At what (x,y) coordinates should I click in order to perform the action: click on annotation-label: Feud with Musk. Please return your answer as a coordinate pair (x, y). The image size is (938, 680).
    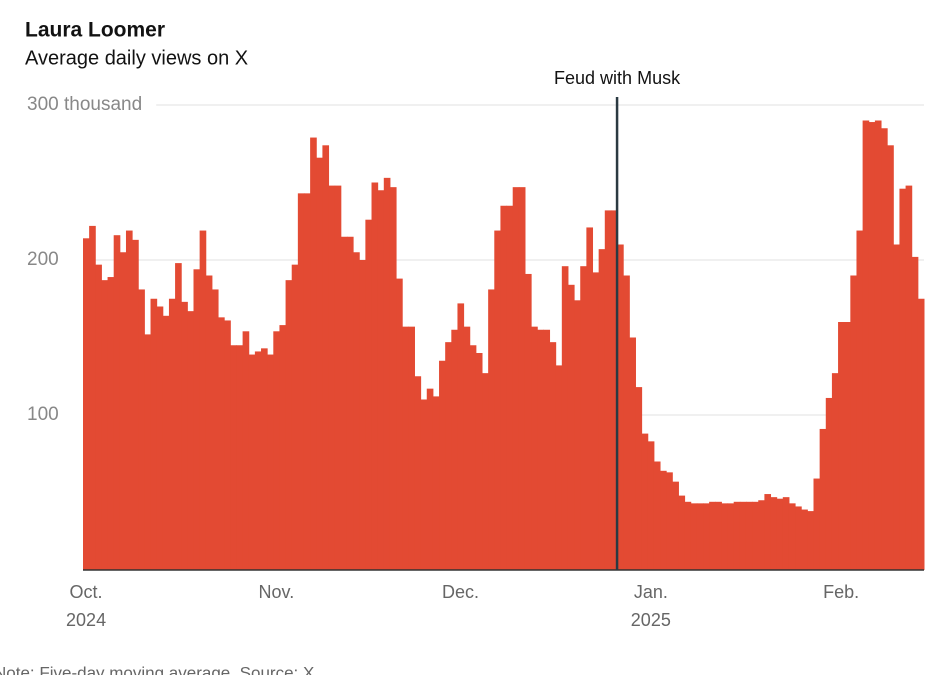
    Looking at the image, I should click on (617, 78).